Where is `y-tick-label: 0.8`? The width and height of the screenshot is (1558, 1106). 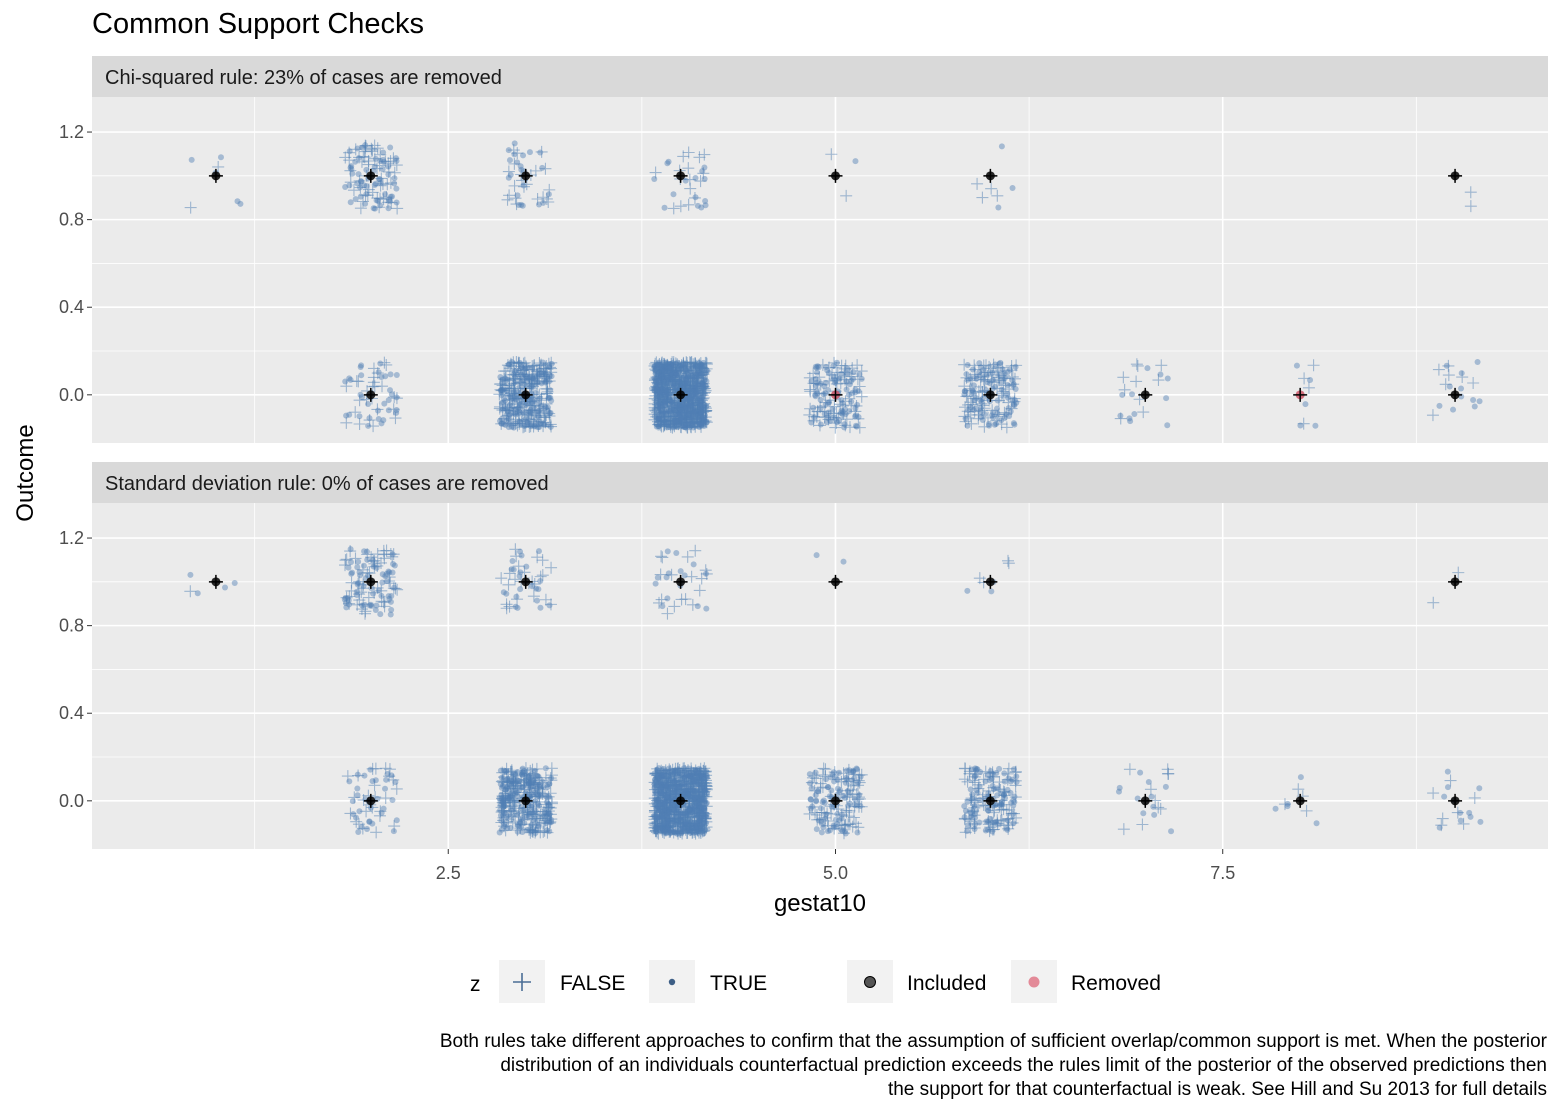
y-tick-label: 0.8 is located at coordinates (71, 220).